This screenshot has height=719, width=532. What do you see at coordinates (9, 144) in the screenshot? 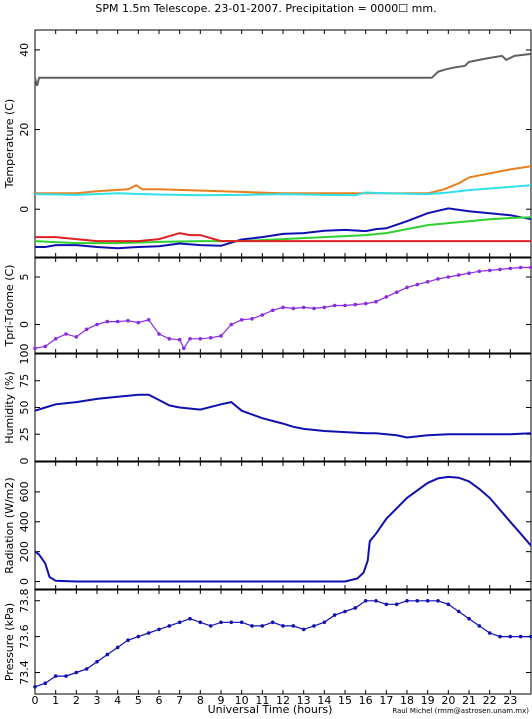
I see `y-axis-label: Temperature (C)` at bounding box center [9, 144].